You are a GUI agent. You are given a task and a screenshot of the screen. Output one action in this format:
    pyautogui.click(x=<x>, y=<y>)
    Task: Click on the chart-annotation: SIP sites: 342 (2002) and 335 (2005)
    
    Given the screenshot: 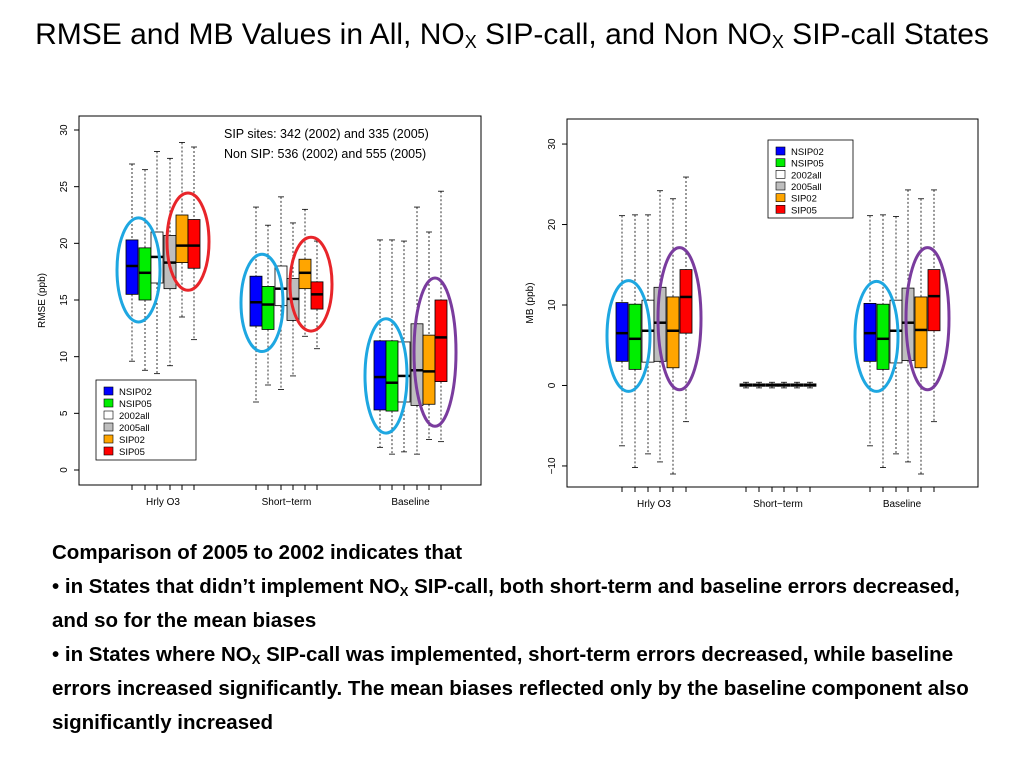 What is the action you would take?
    pyautogui.click(x=326, y=134)
    